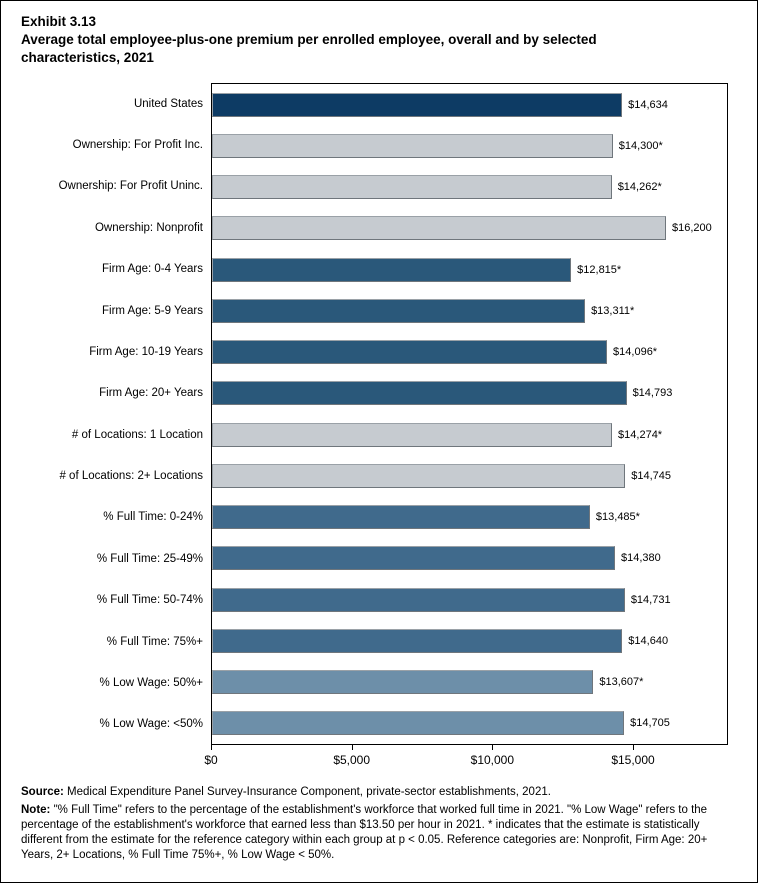 The image size is (758, 883). Describe the element at coordinates (146, 351) in the screenshot. I see `category-label: Firm Age: 10-19 Years` at that location.